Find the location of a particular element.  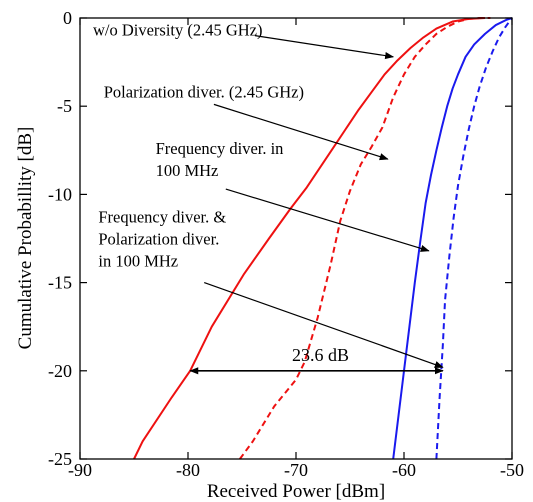

annotation-label-3: Frequency diver. in 100 MHz is located at coordinates (220, 159).